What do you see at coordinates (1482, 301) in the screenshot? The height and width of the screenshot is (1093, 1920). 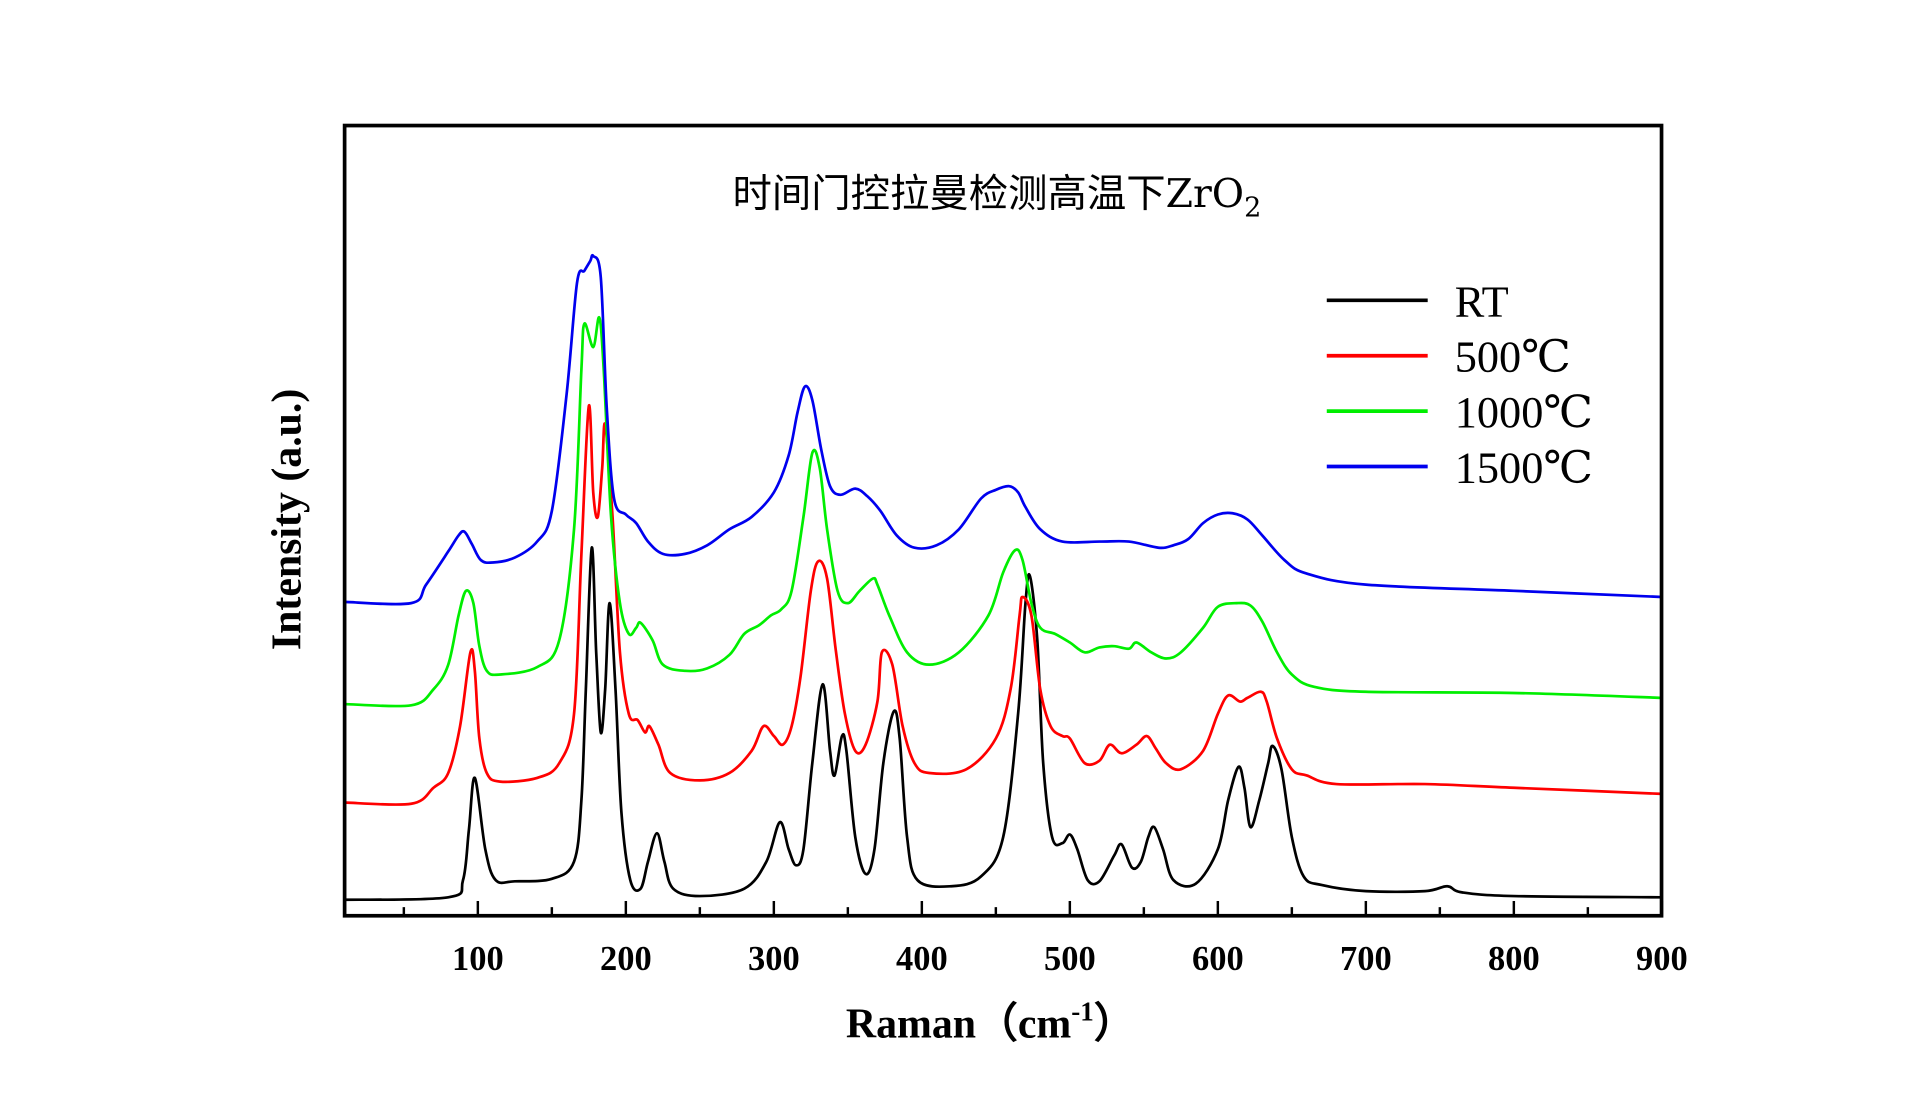 I see `legend-label: RT` at bounding box center [1482, 301].